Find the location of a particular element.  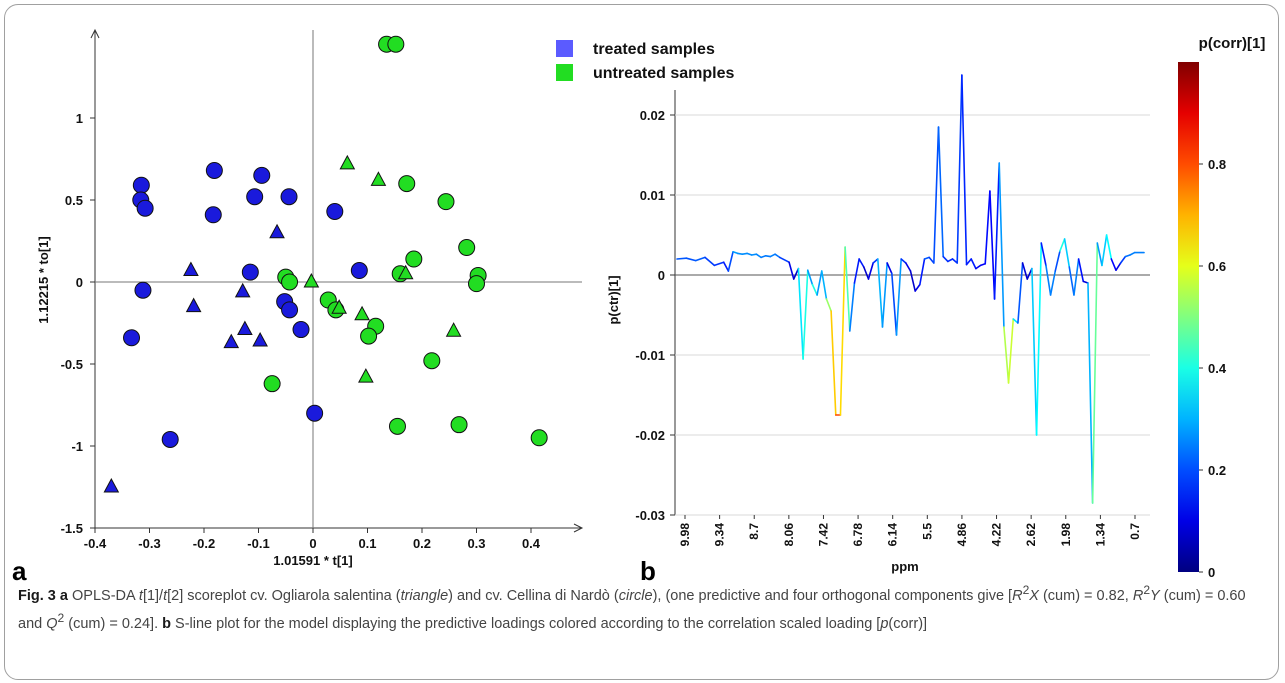

y-tick-label: 0.02 is located at coordinates (652, 115).